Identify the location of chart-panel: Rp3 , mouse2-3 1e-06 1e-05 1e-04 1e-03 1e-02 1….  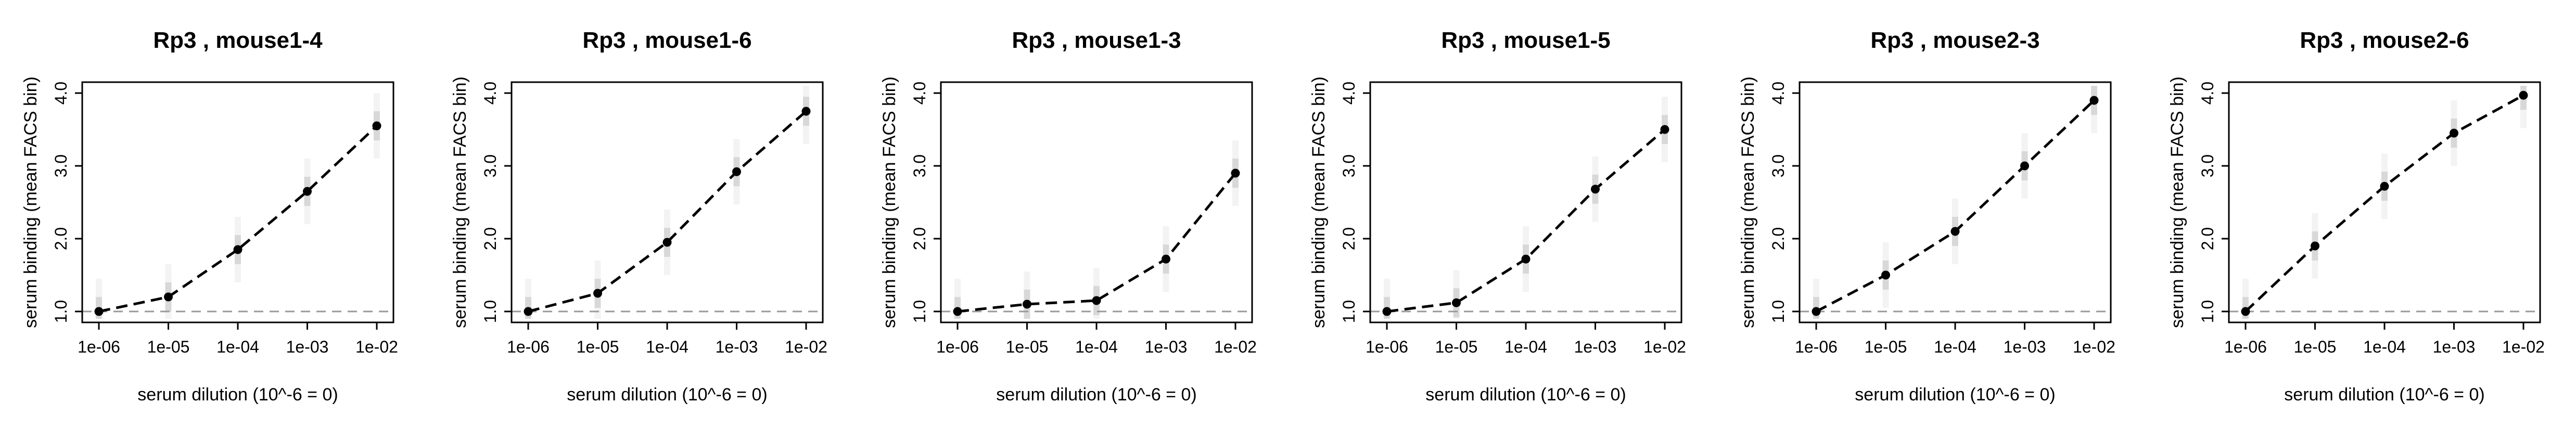
(1926, 217).